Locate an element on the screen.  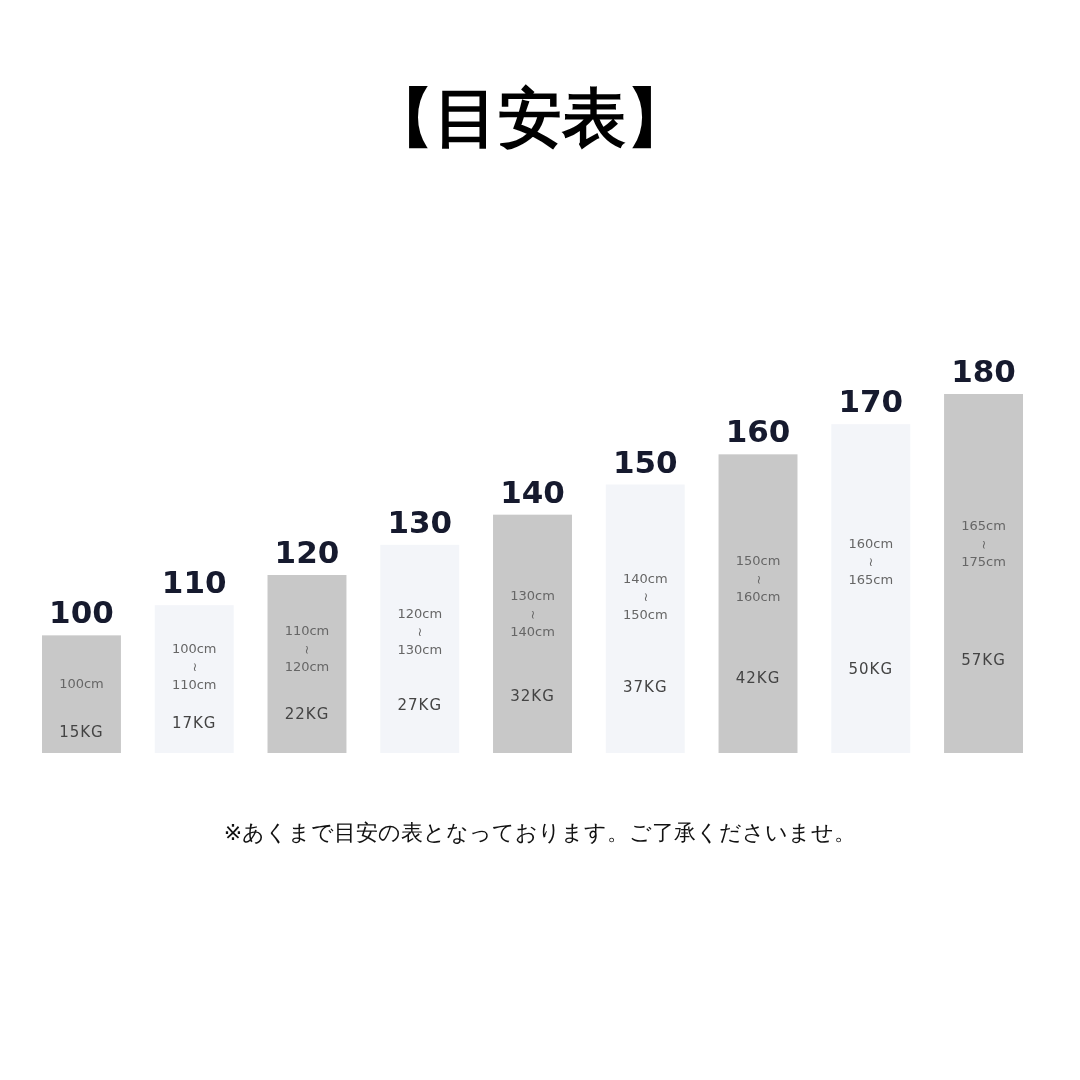
data-label: 140 is located at coordinates (532, 491).